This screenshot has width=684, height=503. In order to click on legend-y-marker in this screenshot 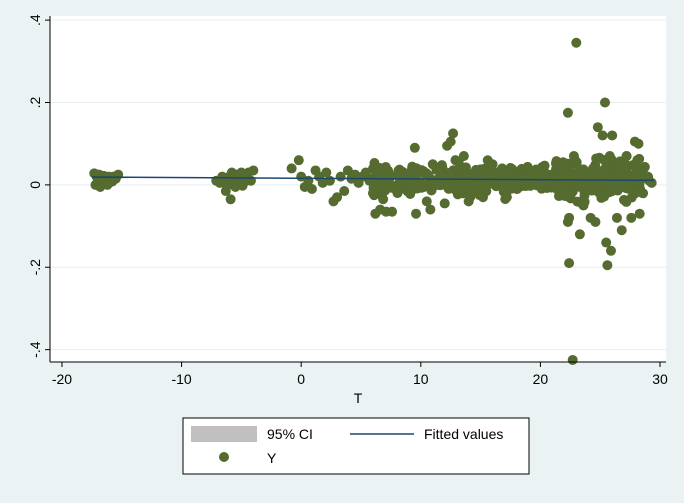, I will do `click(224, 457)`.